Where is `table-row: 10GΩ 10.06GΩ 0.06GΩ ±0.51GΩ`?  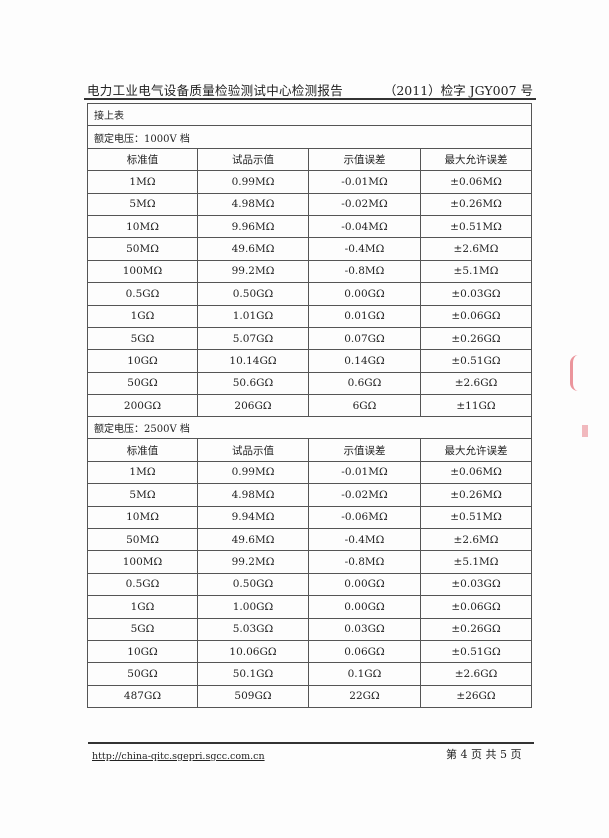
table-row: 10GΩ 10.06GΩ 0.06GΩ ±0.51GΩ is located at coordinates (310, 651).